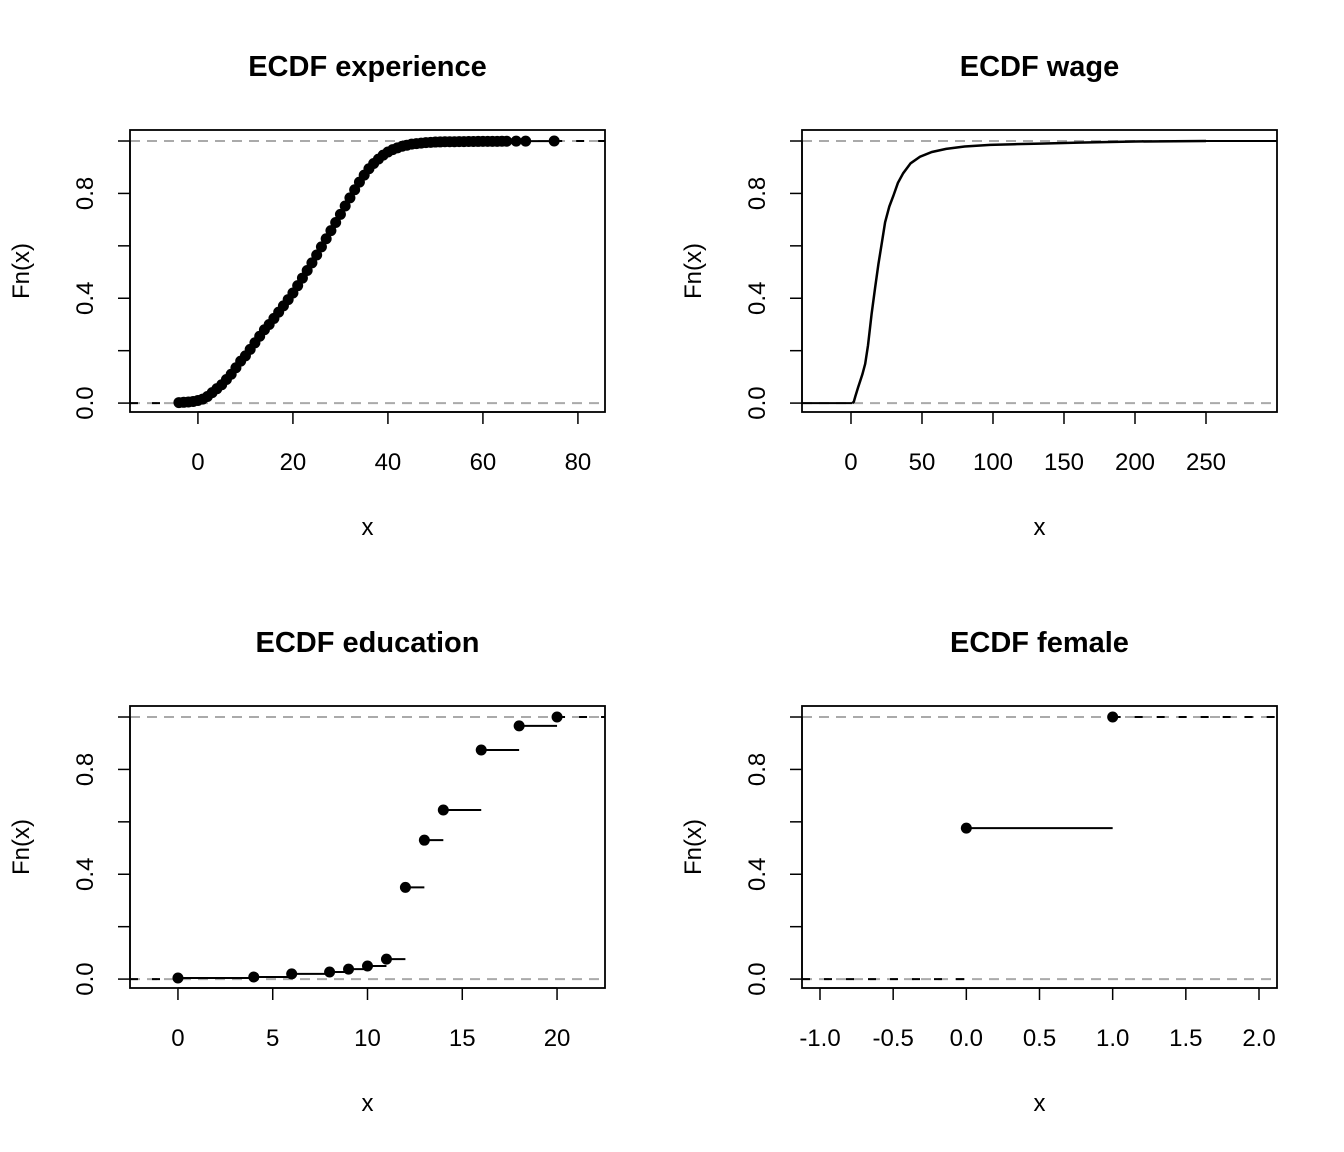 This screenshot has width=1344, height=1152. Describe the element at coordinates (367, 1038) in the screenshot. I see `x-tick-label: 10` at that location.